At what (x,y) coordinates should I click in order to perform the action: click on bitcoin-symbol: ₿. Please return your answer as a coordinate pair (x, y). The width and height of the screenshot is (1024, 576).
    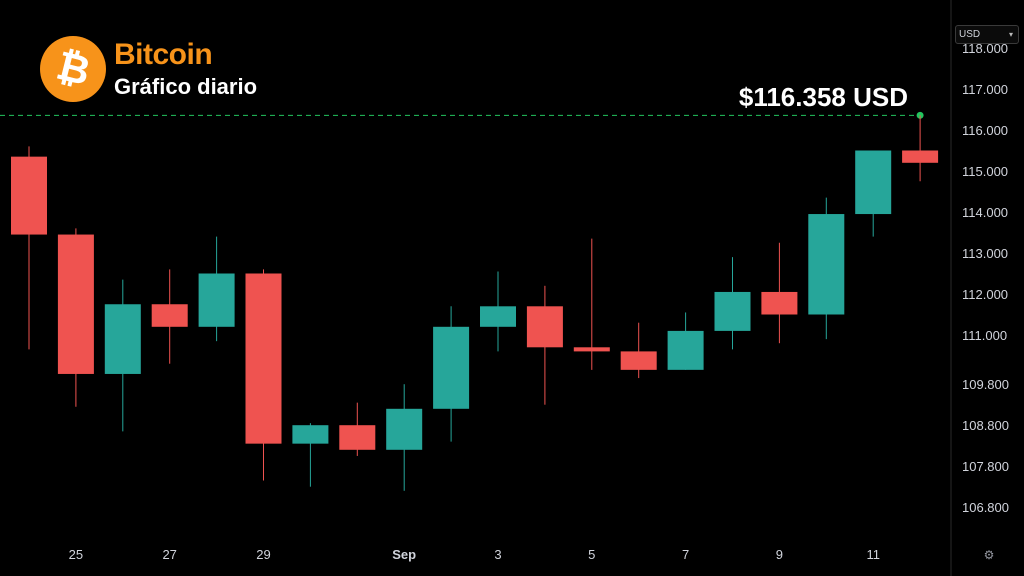
    Looking at the image, I should click on (73, 69).